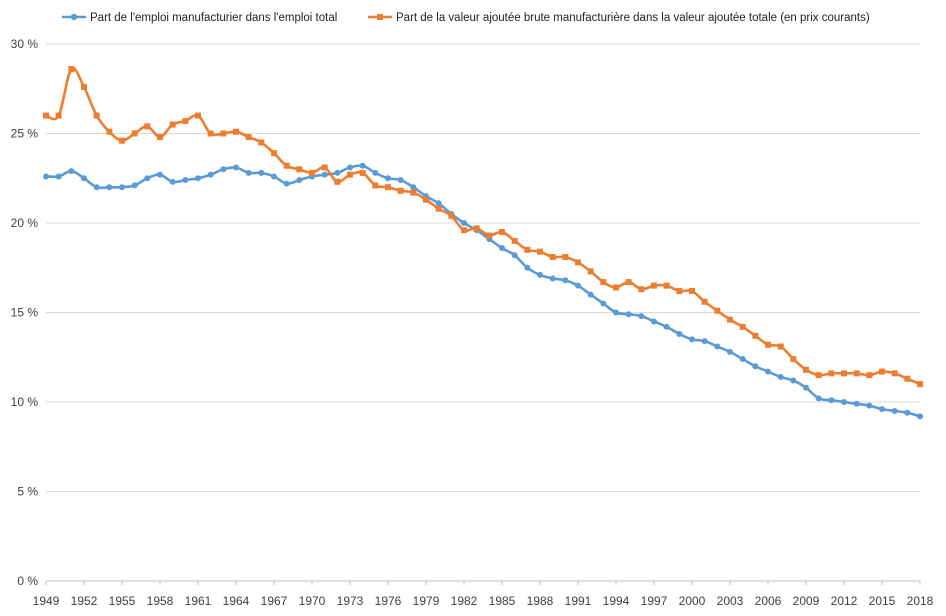  I want to click on x-tick-label: 2006, so click(768, 601).